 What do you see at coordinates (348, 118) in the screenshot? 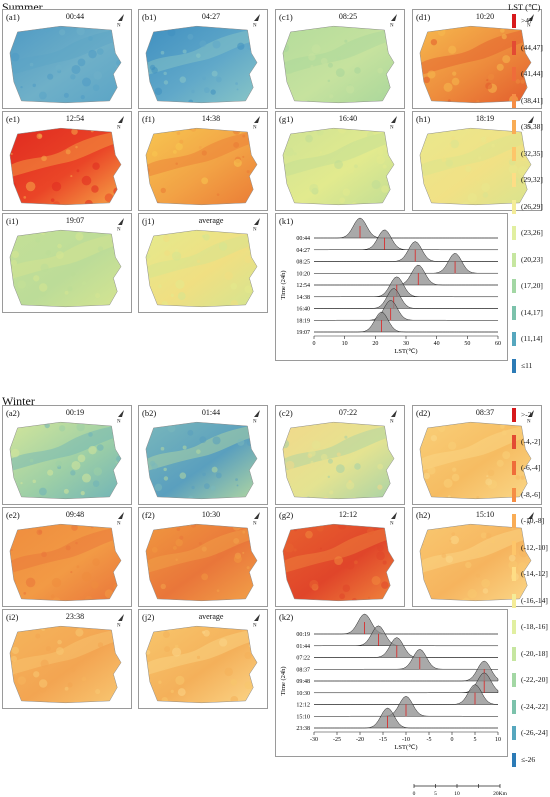
I see `panel-time: 16:40` at bounding box center [348, 118].